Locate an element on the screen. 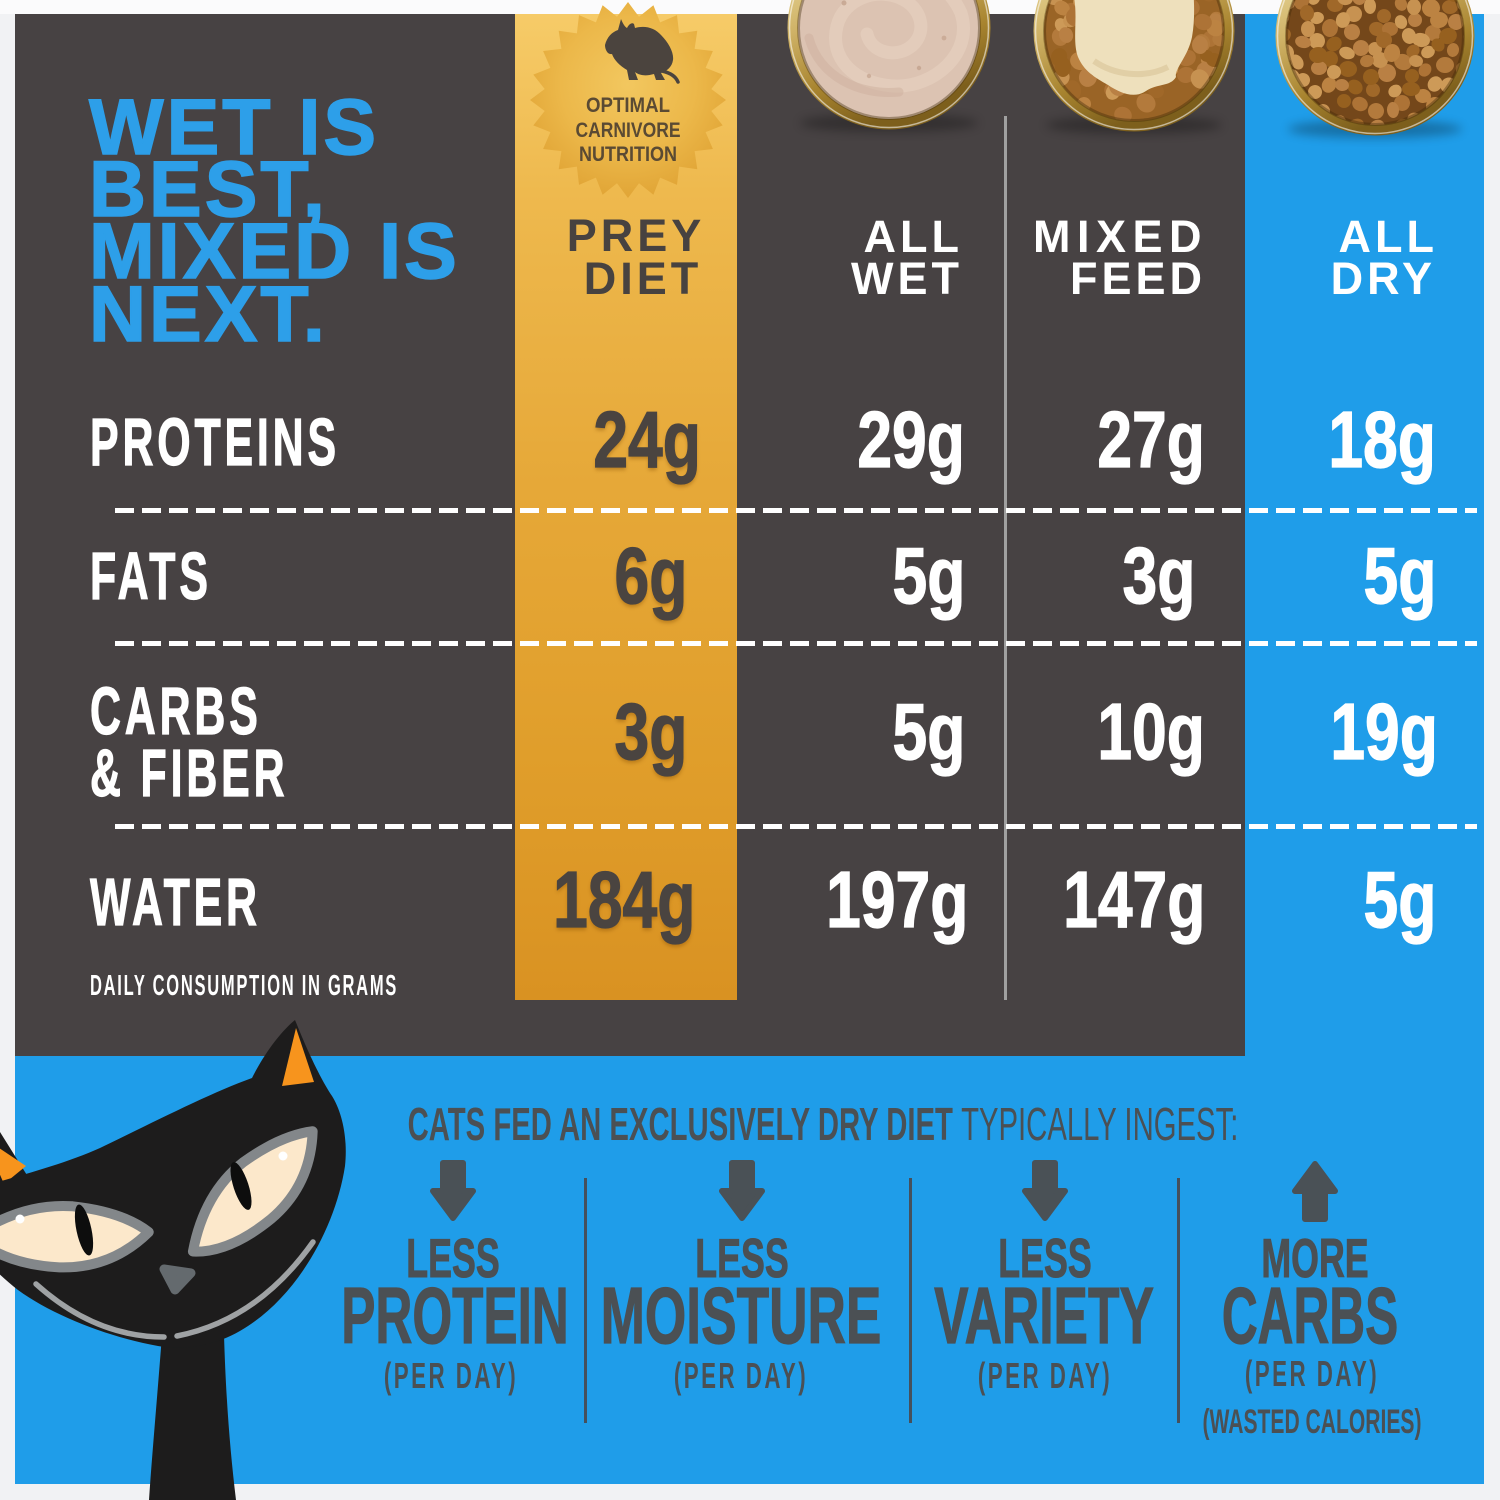 This screenshot has height=1500, width=1500. svg-text: OPTIMAL is located at coordinates (628, 105).